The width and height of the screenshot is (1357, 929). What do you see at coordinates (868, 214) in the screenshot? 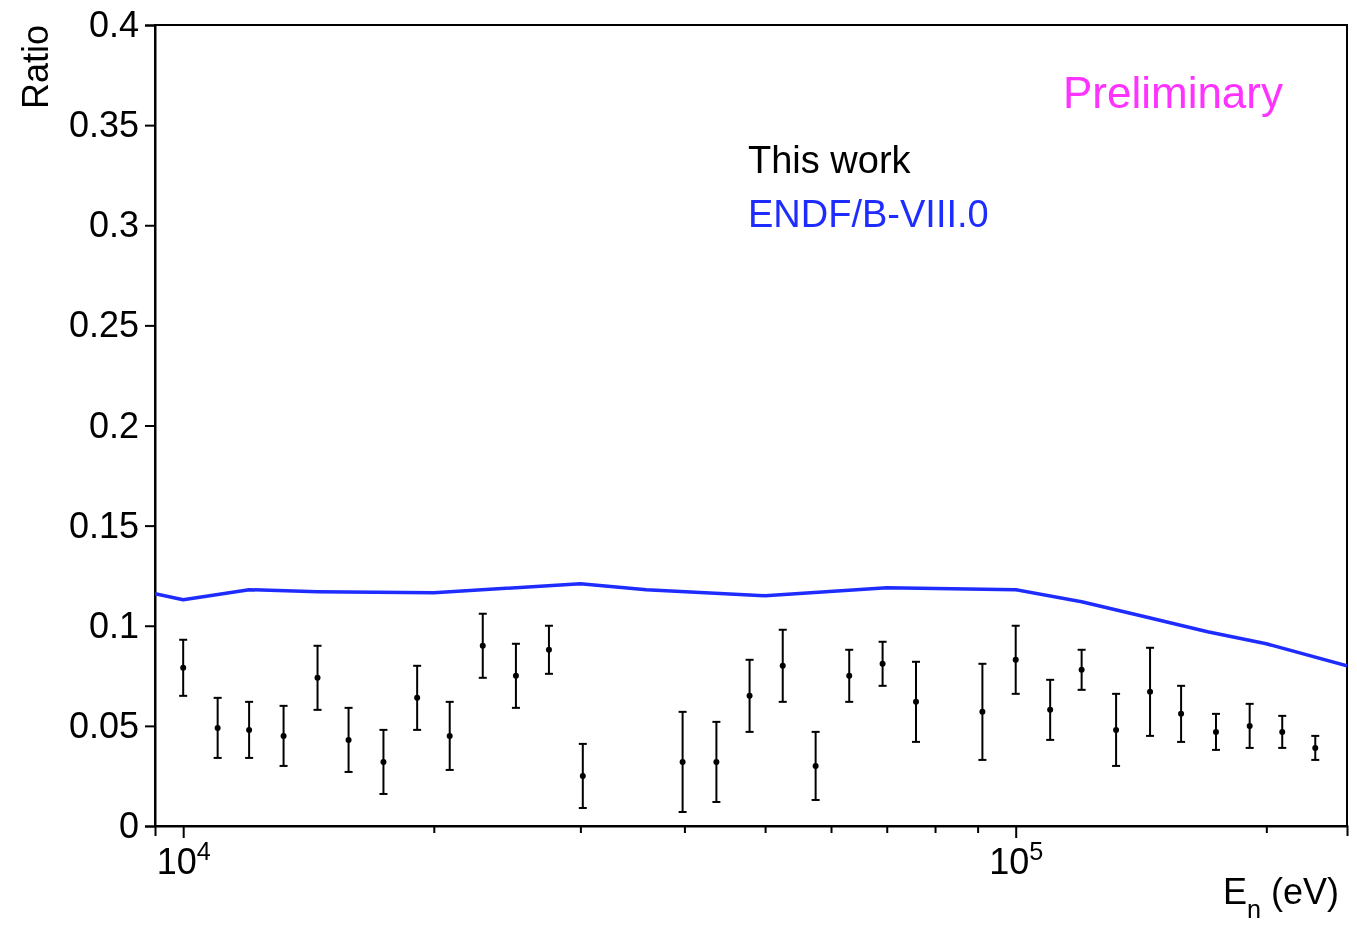
I see `text: ENDF/B-VIII.0` at bounding box center [868, 214].